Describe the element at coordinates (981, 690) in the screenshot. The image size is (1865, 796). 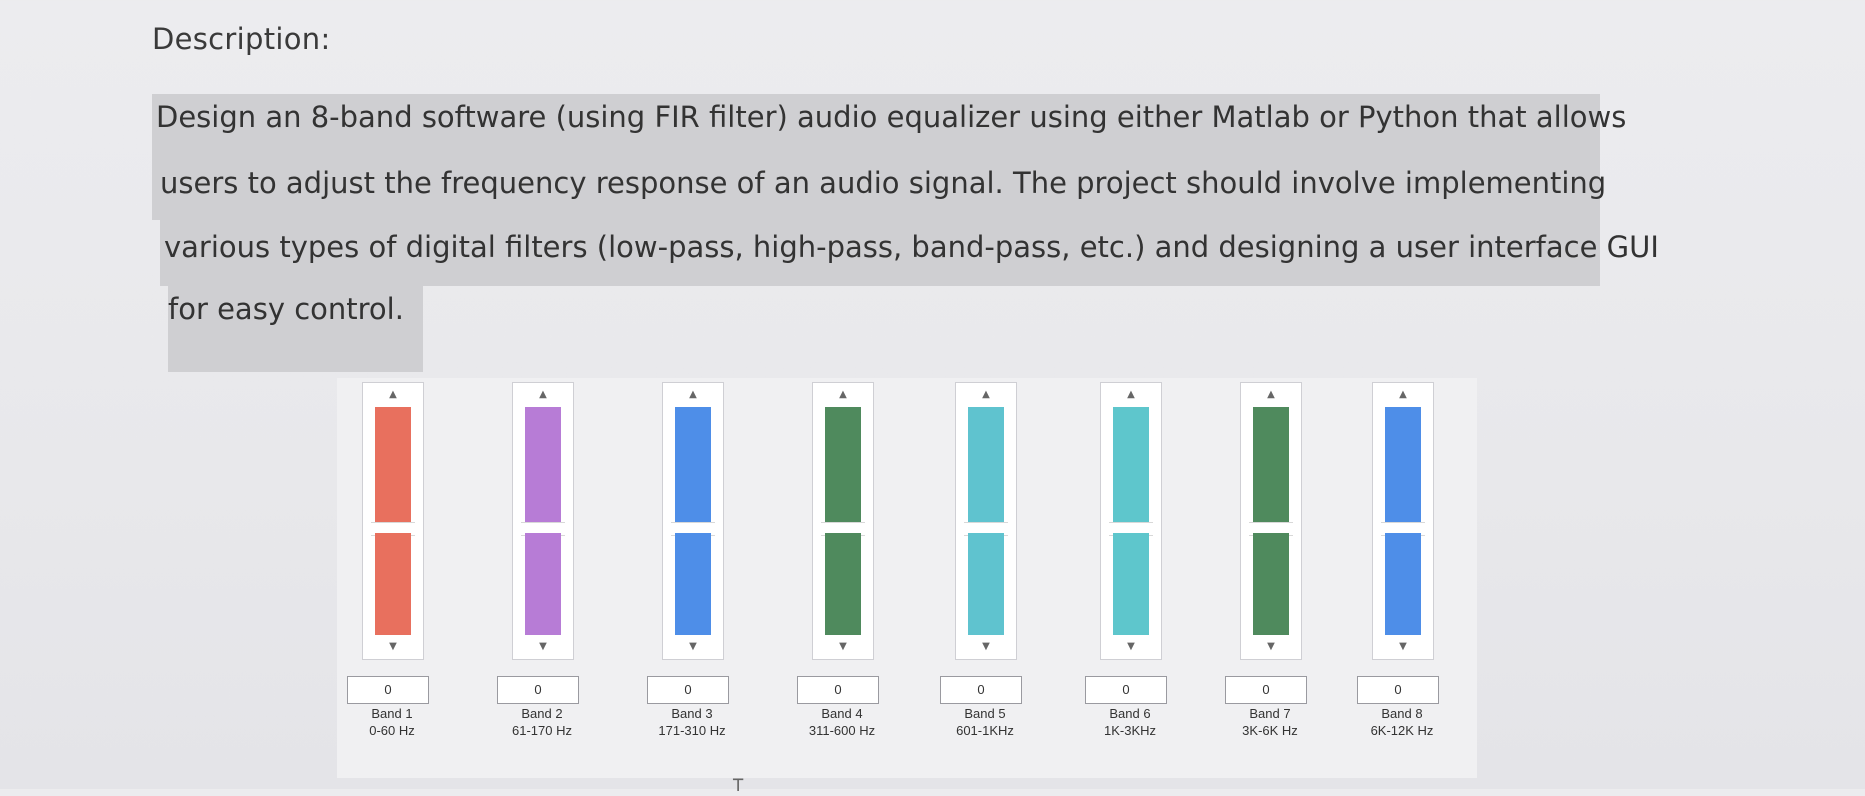
I see `band-5-value: 0` at that location.